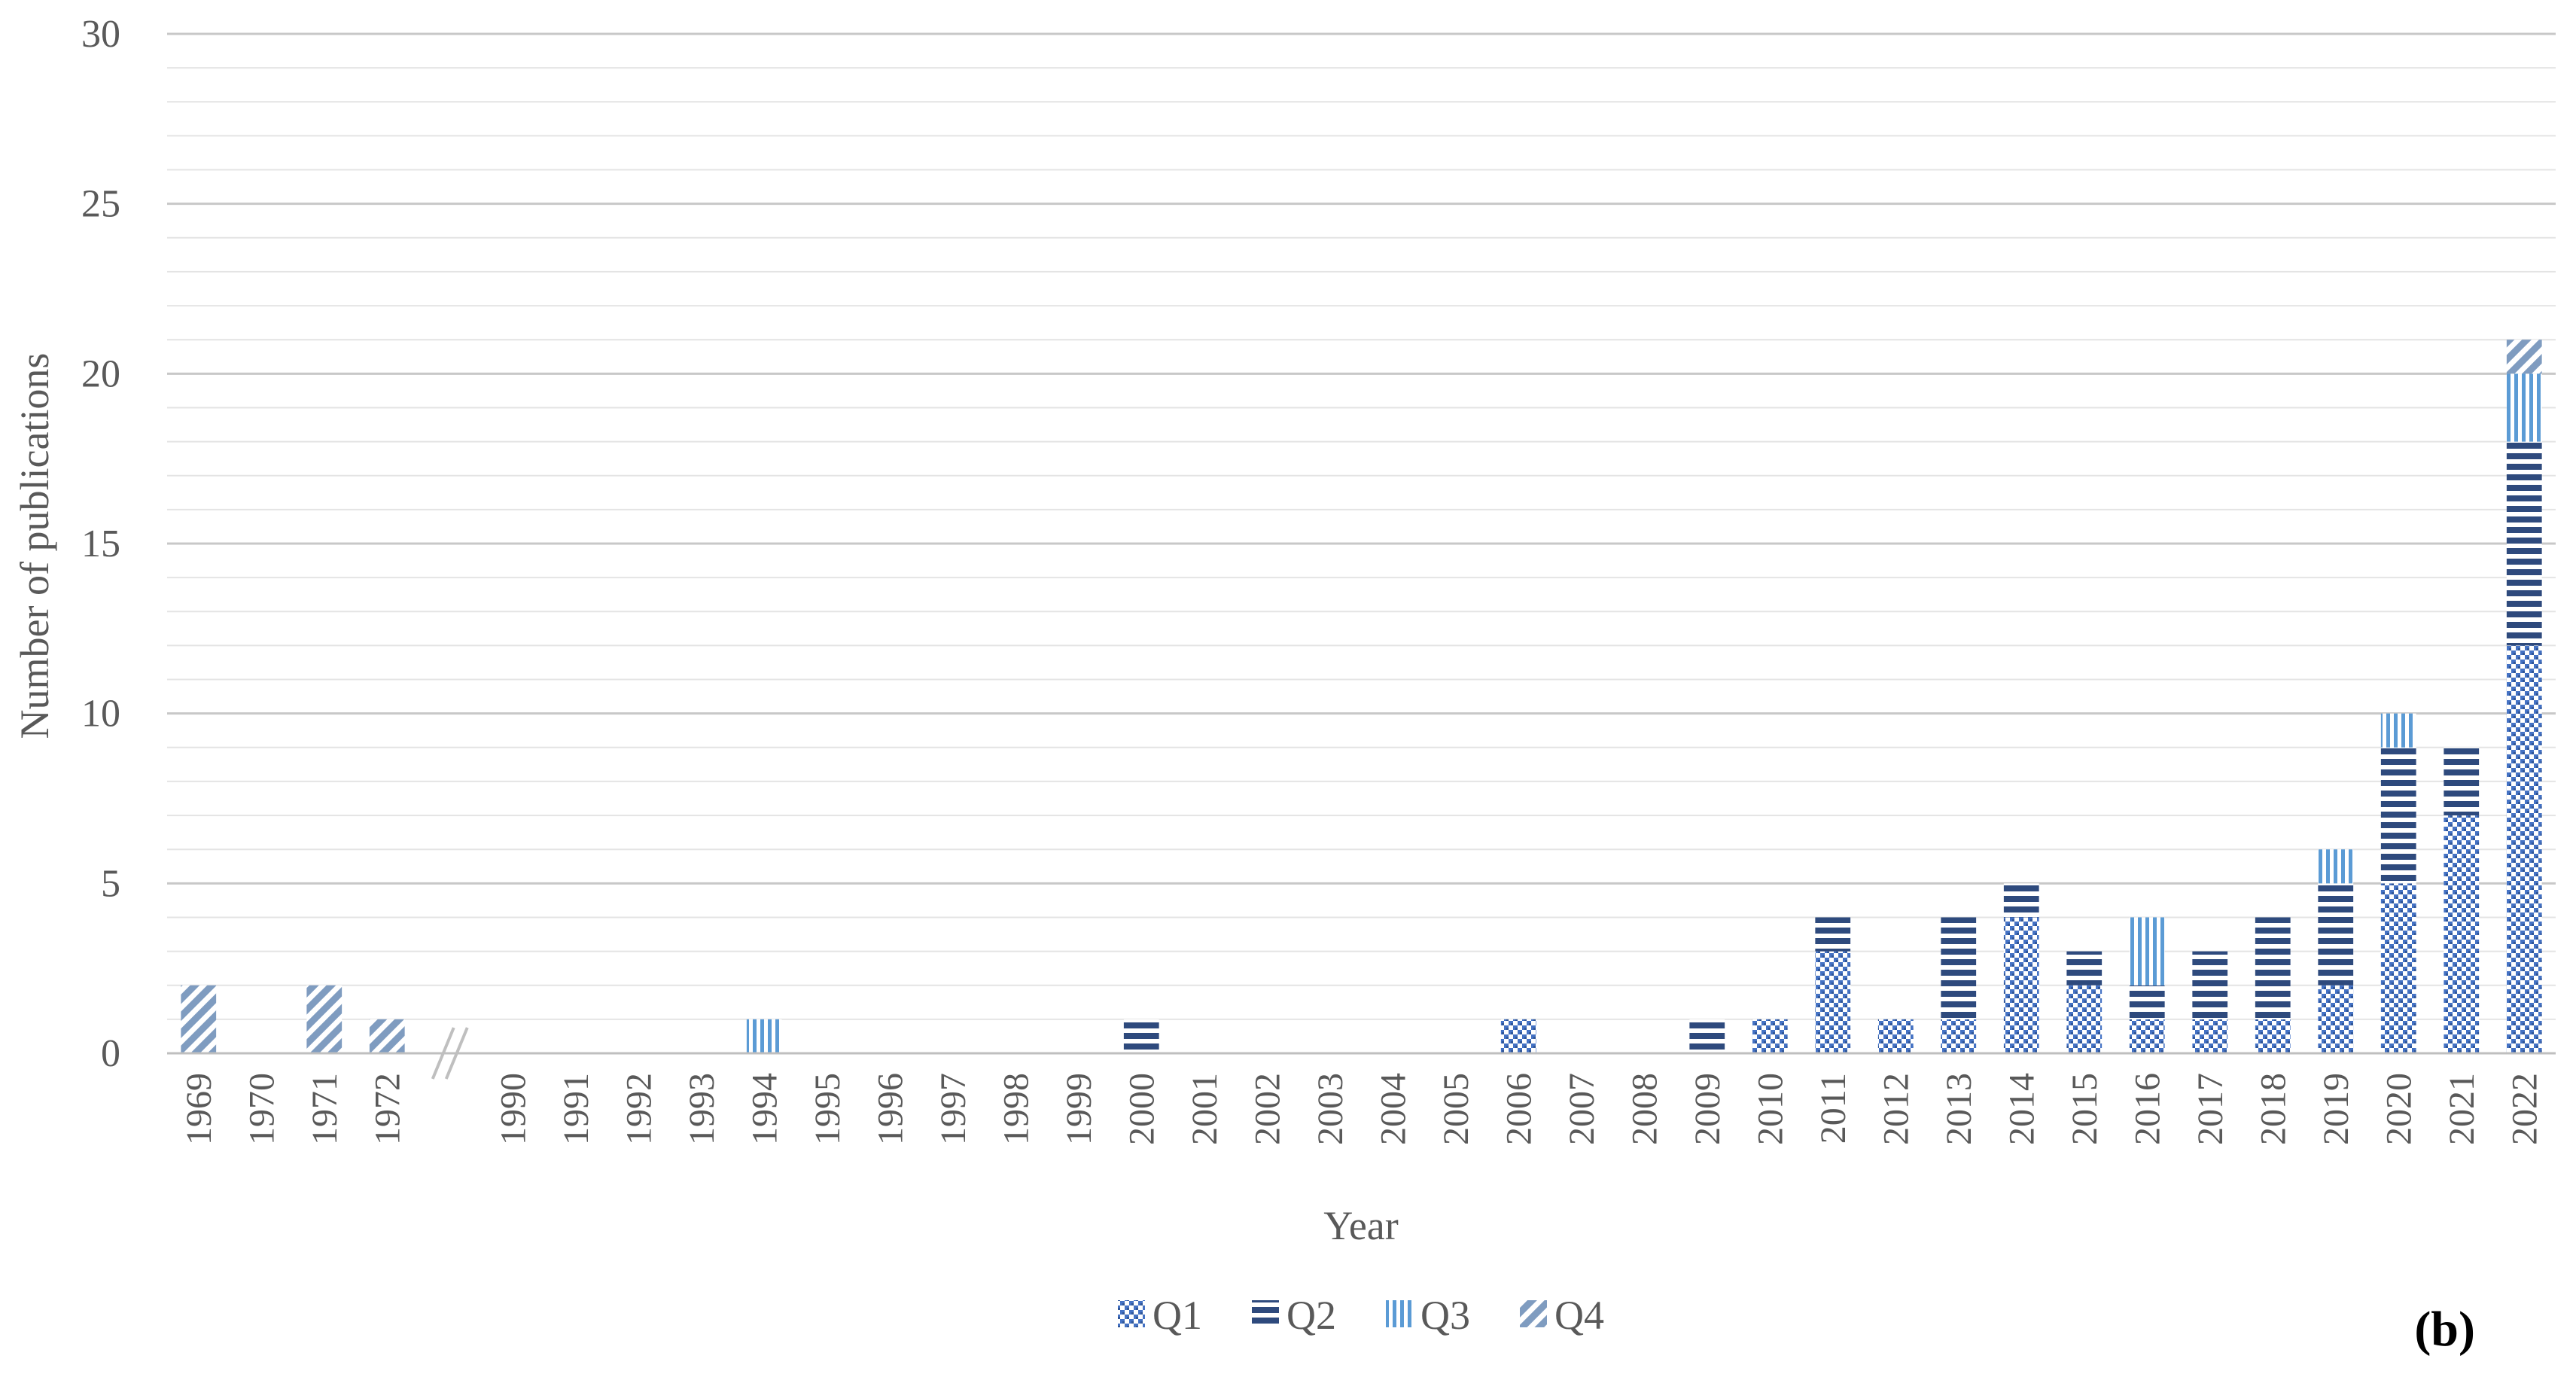  What do you see at coordinates (1833, 934) in the screenshot?
I see `bar-segment-q2-2011` at bounding box center [1833, 934].